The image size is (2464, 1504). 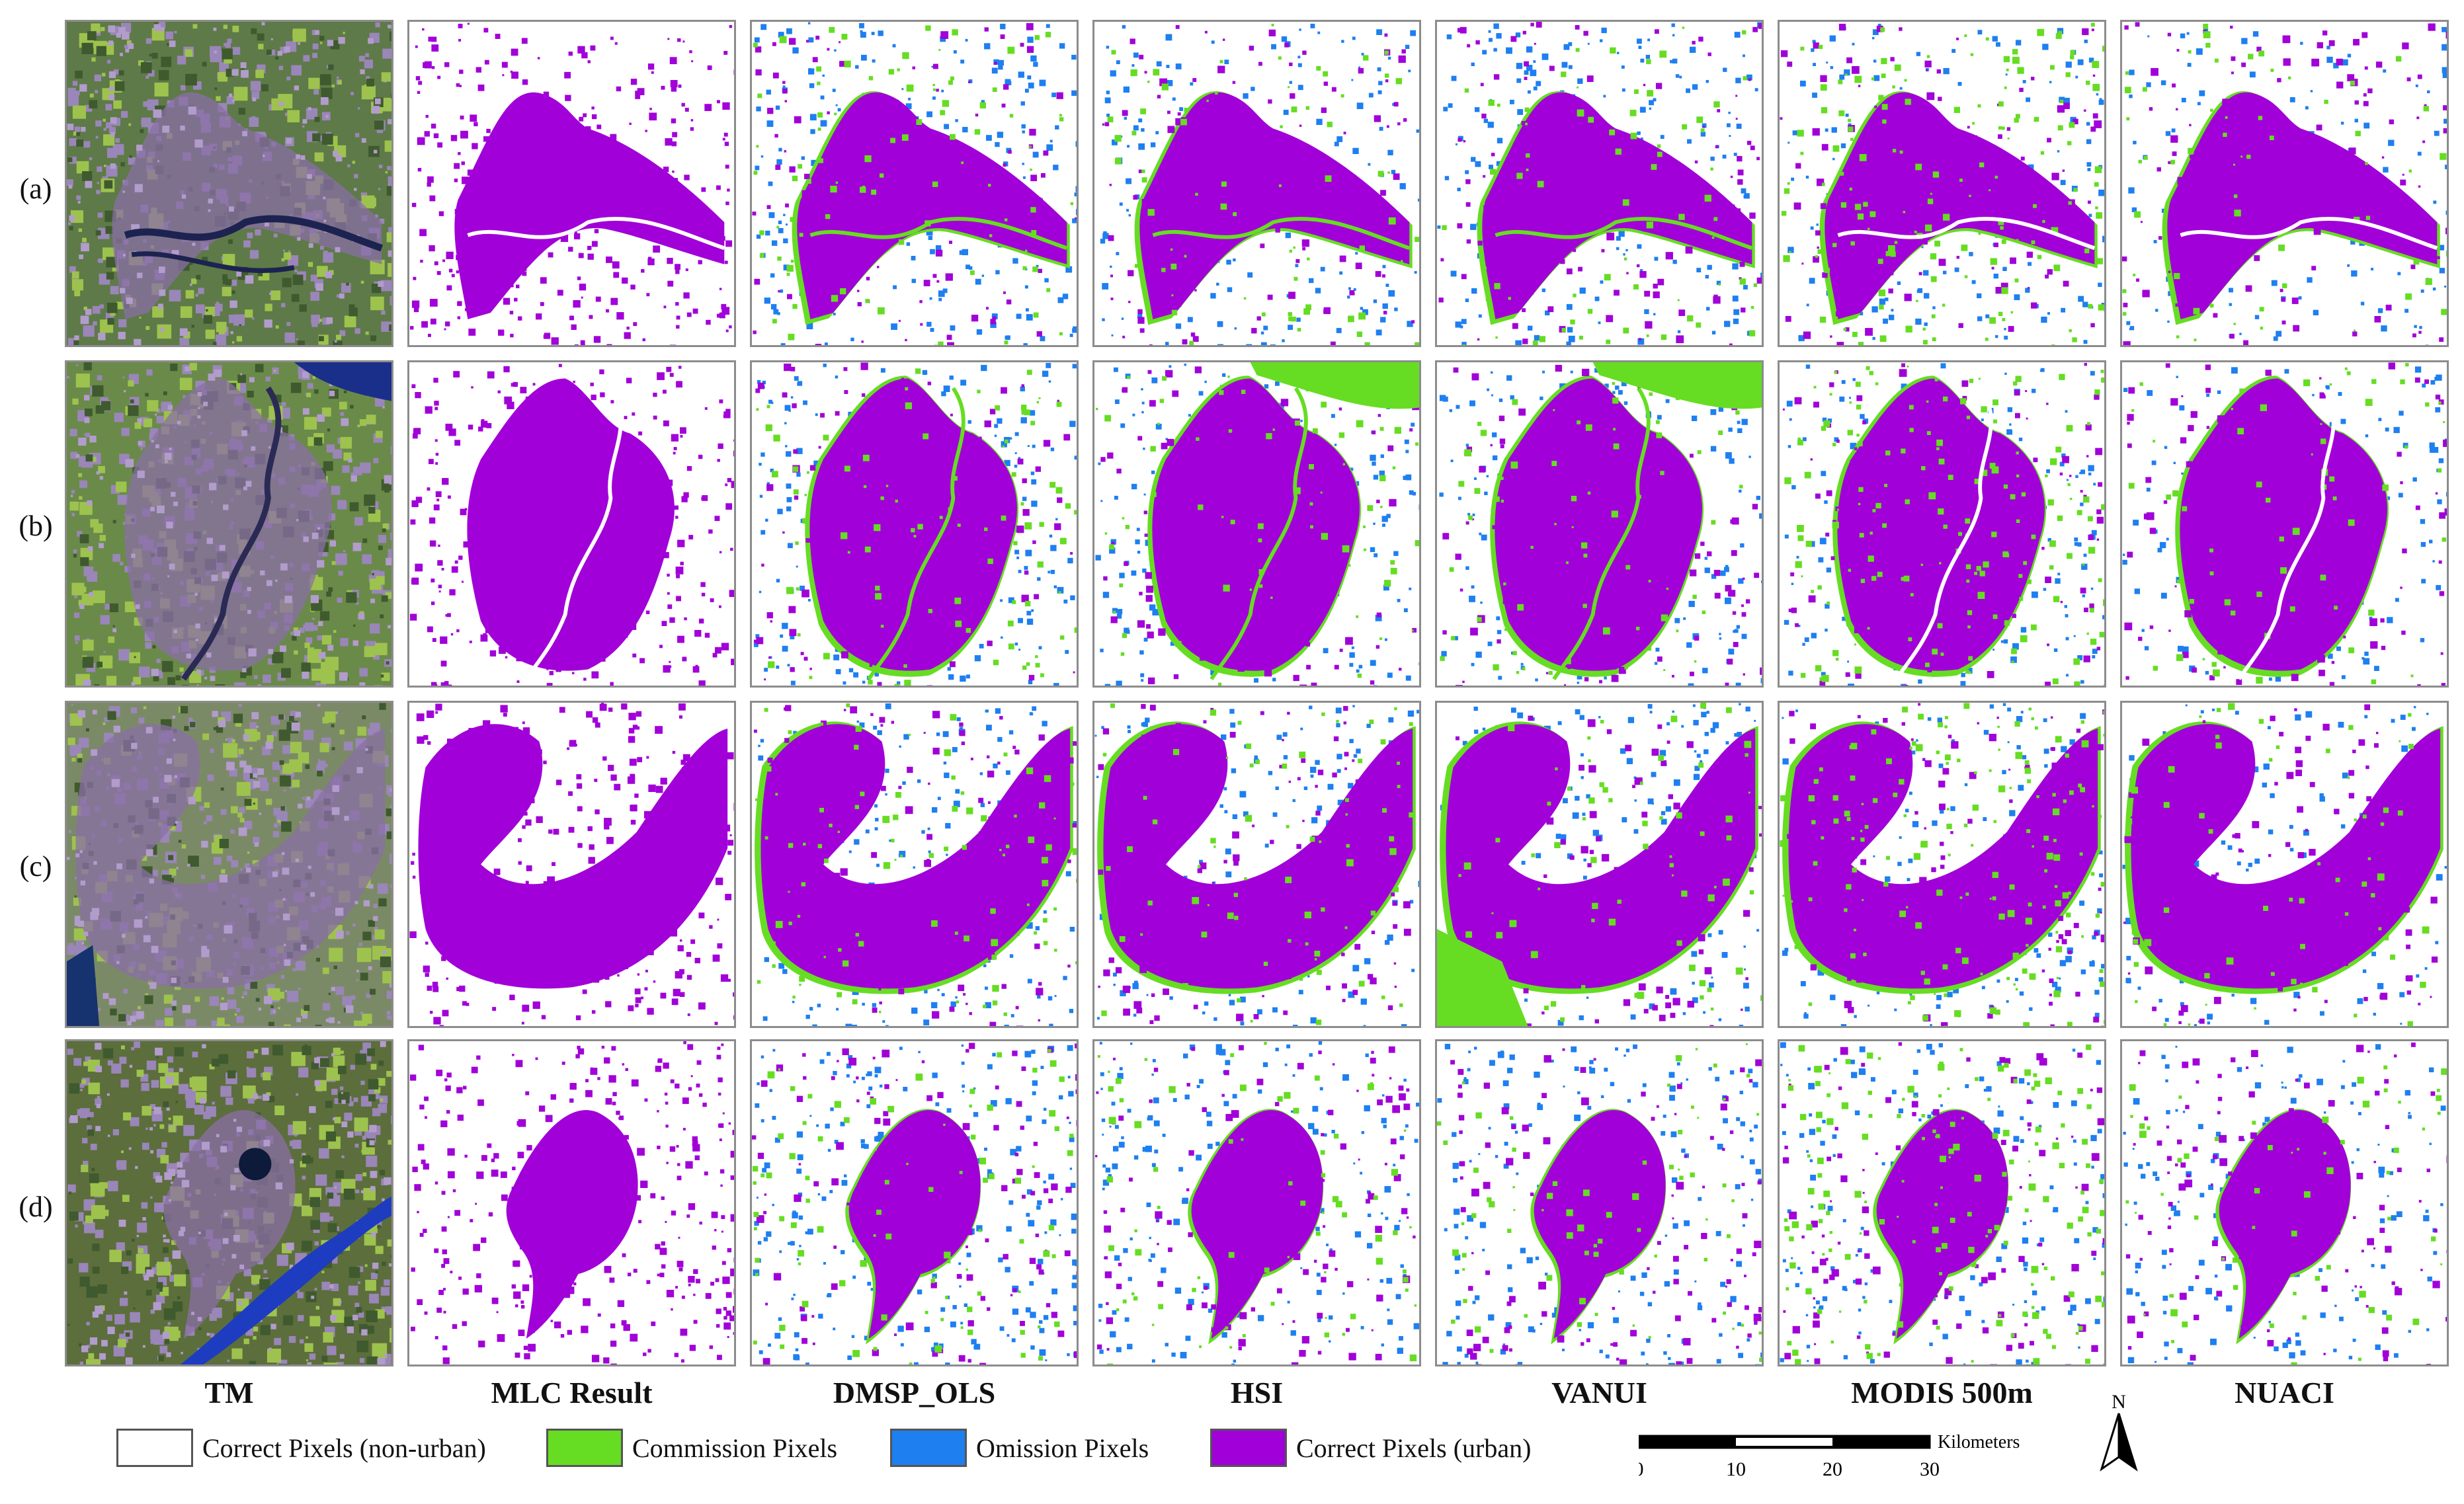 I want to click on map-panel-b-nuaci, so click(x=2284, y=524).